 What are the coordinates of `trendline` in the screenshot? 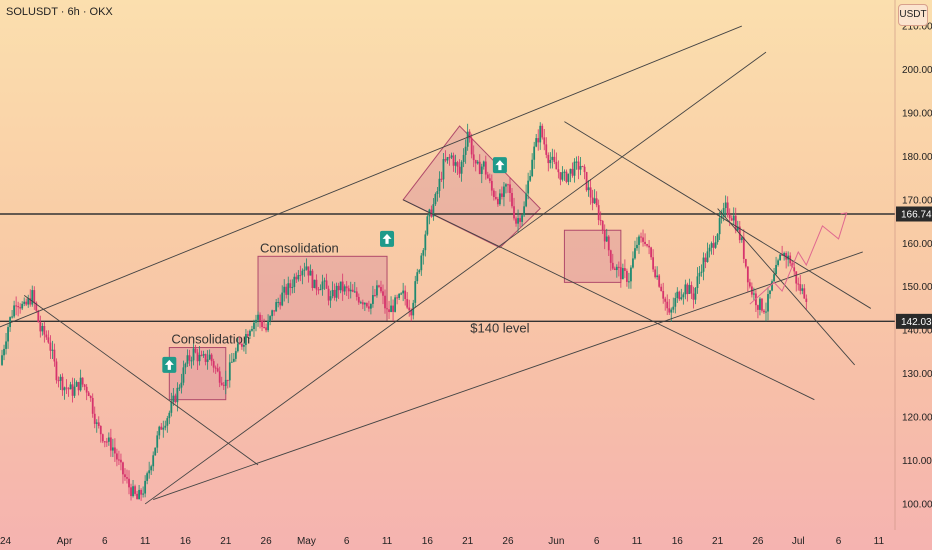 It's located at (141, 380).